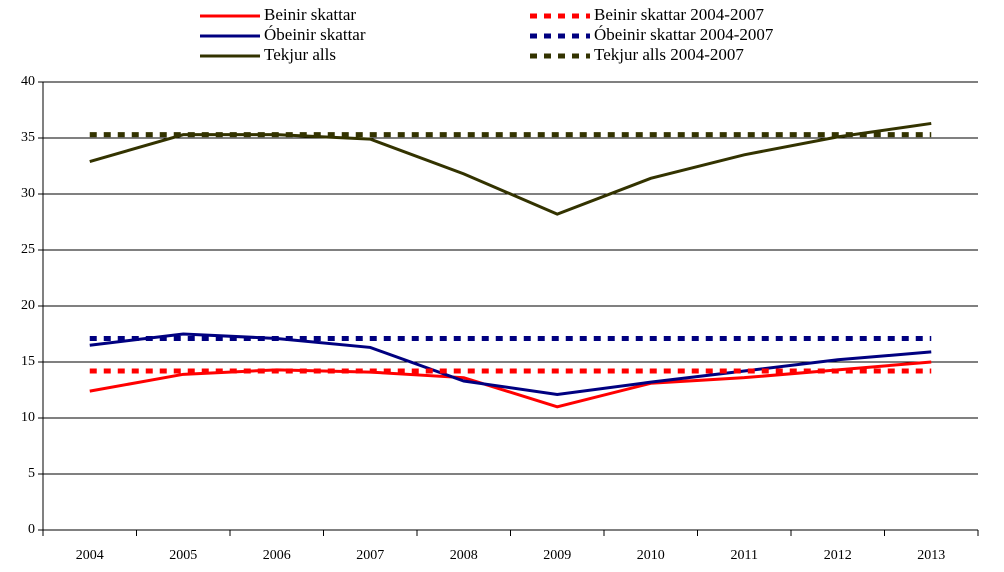 This screenshot has width=1004, height=572. What do you see at coordinates (315, 34) in the screenshot?
I see `legend-label: Óbeinir skattar` at bounding box center [315, 34].